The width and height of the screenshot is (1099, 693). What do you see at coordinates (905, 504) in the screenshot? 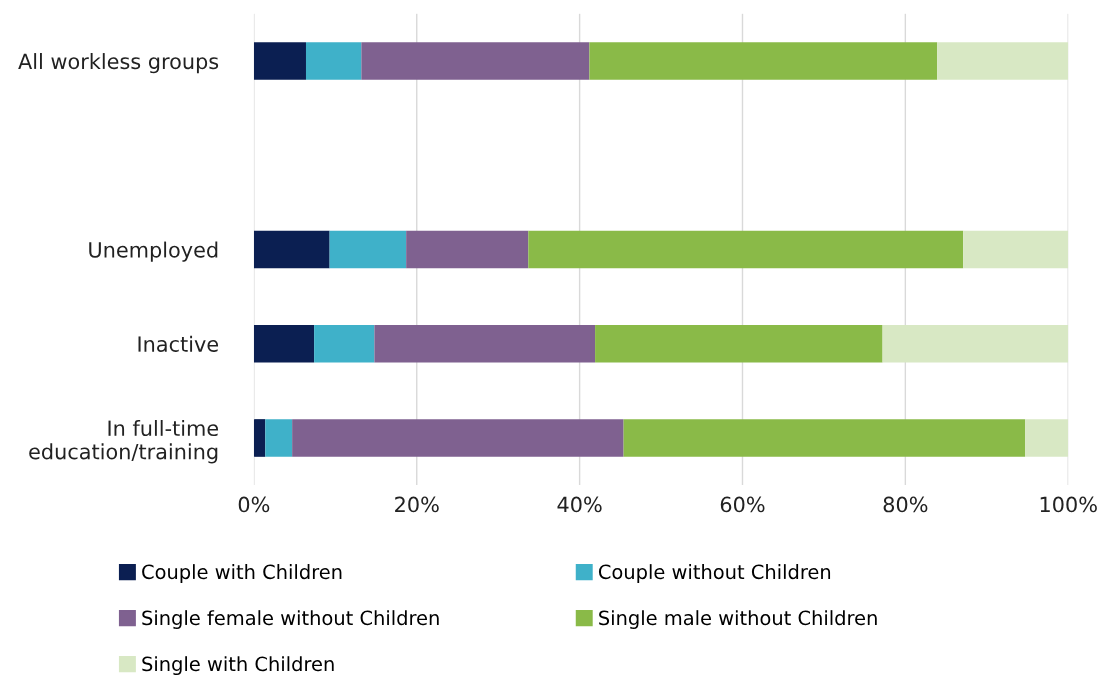
I see `x-tick-label: 80%` at bounding box center [905, 504].